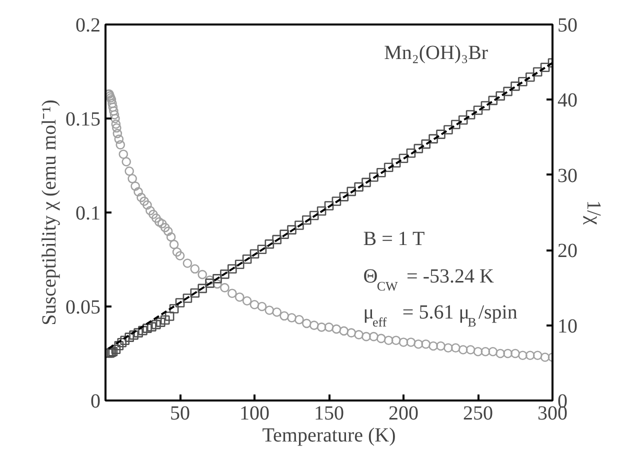  I want to click on y2-tick-label: 40, so click(568, 101).